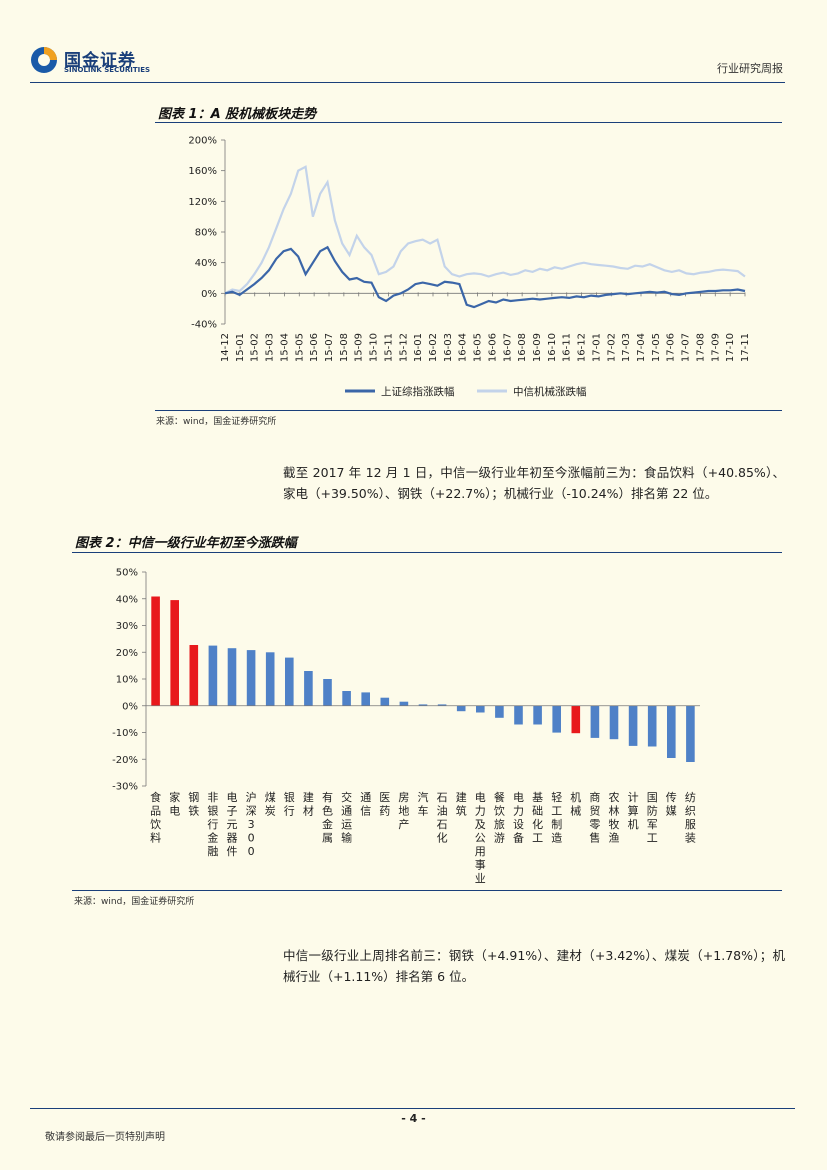 The width and height of the screenshot is (827, 1170). What do you see at coordinates (206, 233) in the screenshot?
I see `y-tick-label: 80%` at bounding box center [206, 233].